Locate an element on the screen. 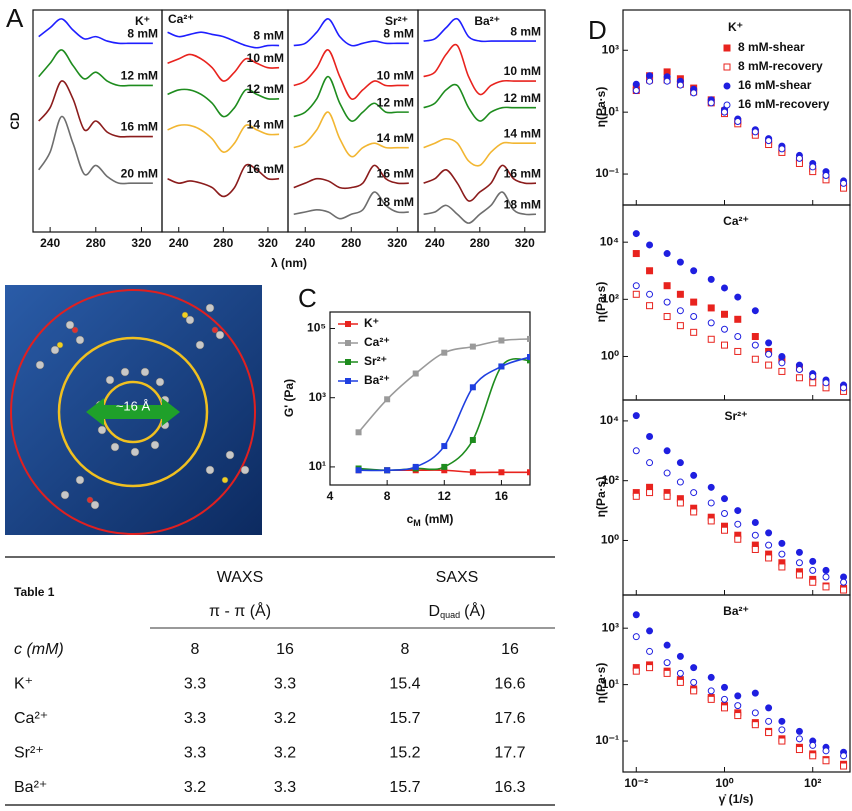 This screenshot has width=852, height=811. label-part: D is located at coordinates (435, 611).